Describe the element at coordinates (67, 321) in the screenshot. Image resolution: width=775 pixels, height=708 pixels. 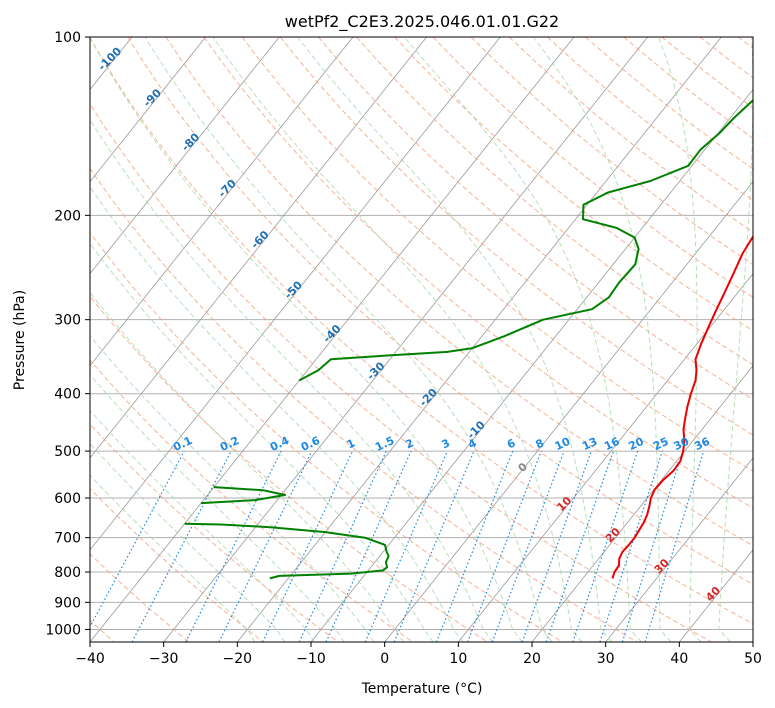
I see `y-tick-label: 300` at that location.